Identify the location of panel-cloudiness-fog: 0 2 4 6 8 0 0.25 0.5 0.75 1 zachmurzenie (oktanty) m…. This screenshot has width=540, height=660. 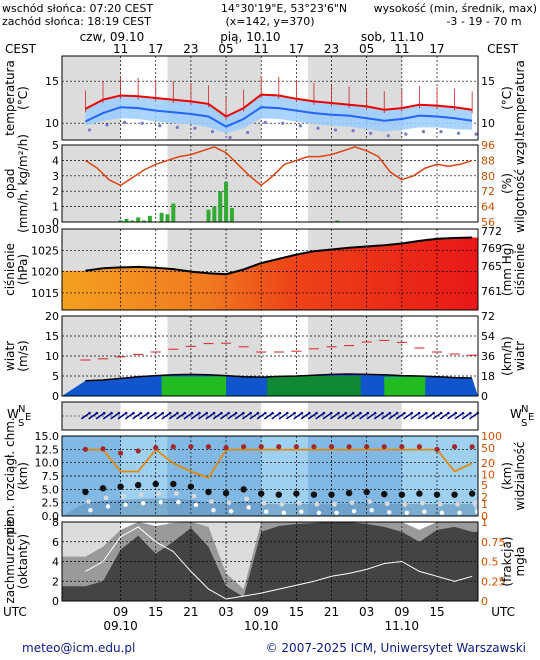
(265, 562).